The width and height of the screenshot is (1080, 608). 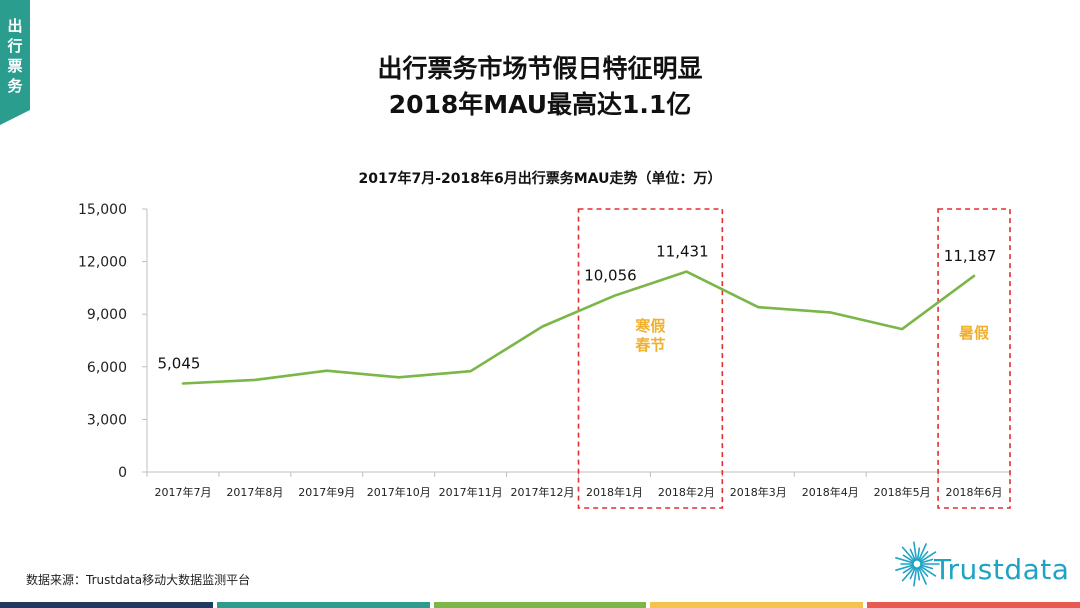 I want to click on x-tick-label: 2018年4月, so click(x=830, y=492).